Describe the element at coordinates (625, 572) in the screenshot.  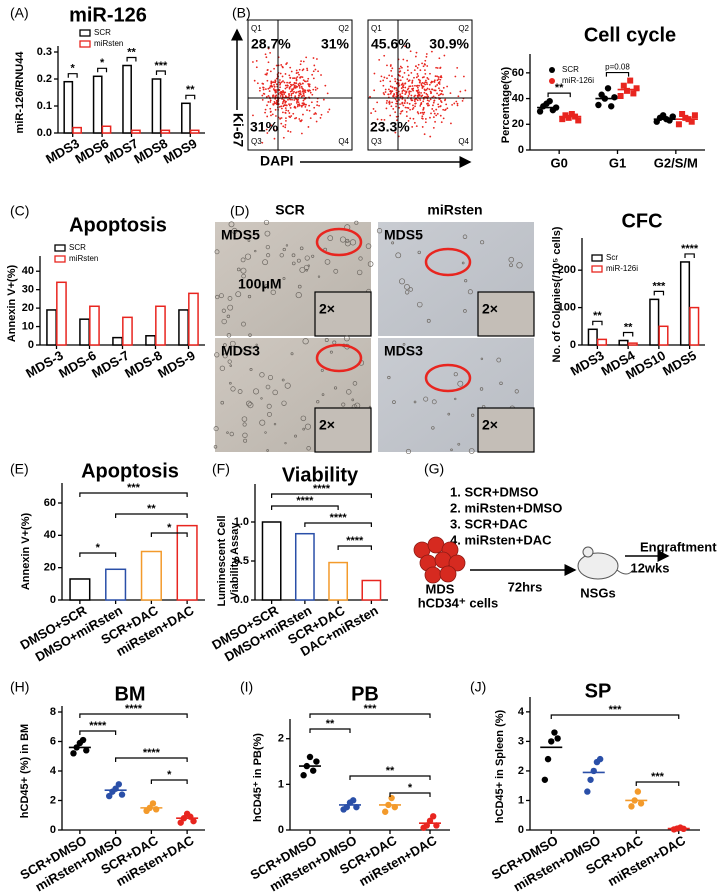
I see `mouse-tail` at that location.